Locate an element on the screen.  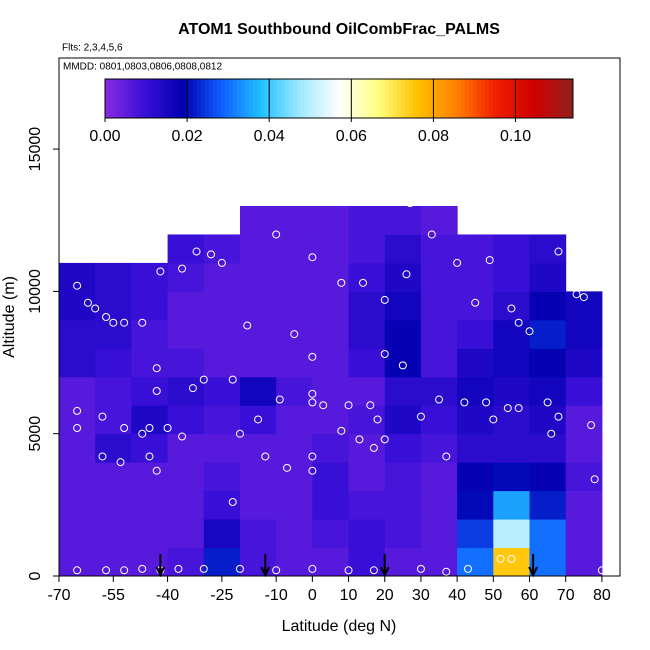
x-tick-label: 80 is located at coordinates (602, 595).